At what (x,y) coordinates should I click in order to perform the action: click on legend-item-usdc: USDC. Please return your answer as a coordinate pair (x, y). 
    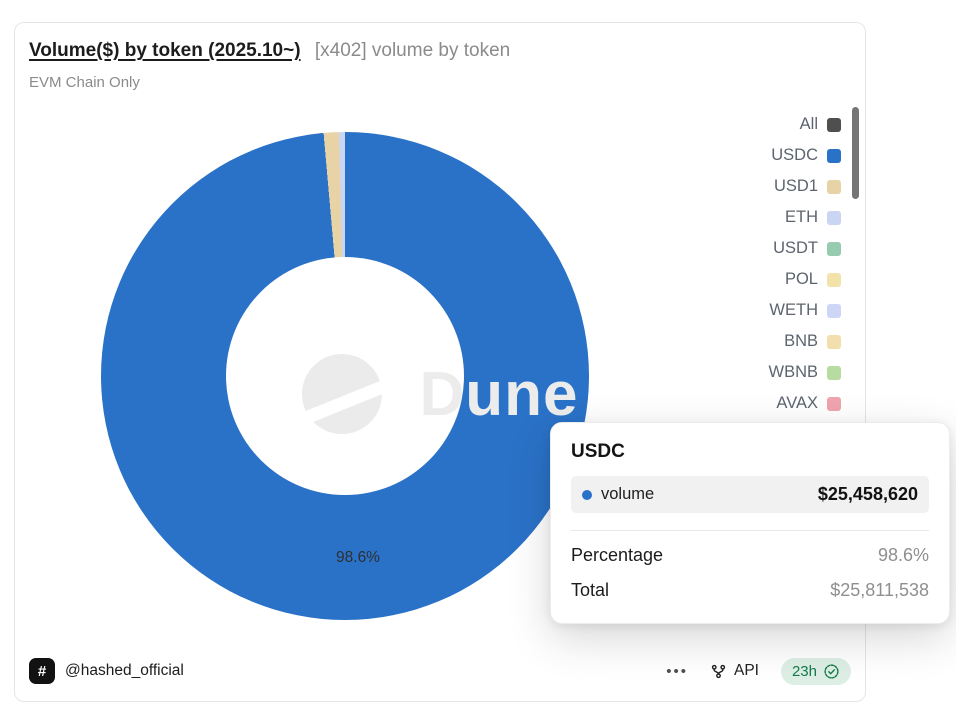
    Looking at the image, I should click on (805, 155).